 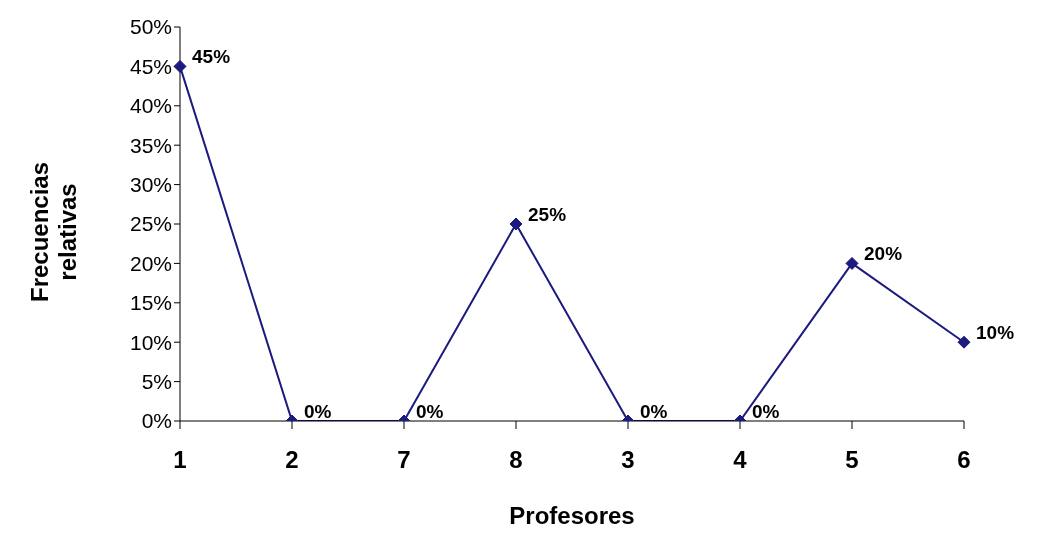 What do you see at coordinates (572, 515) in the screenshot?
I see `x-axis-title: Profesores` at bounding box center [572, 515].